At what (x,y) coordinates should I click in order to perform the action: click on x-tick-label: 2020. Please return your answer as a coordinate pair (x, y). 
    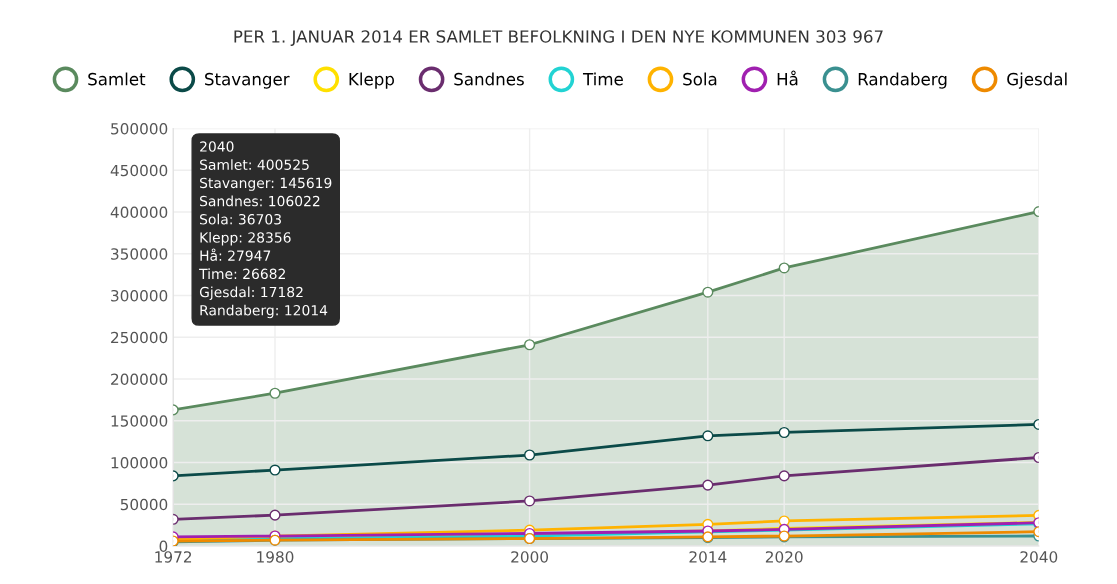
    Looking at the image, I should click on (784, 557).